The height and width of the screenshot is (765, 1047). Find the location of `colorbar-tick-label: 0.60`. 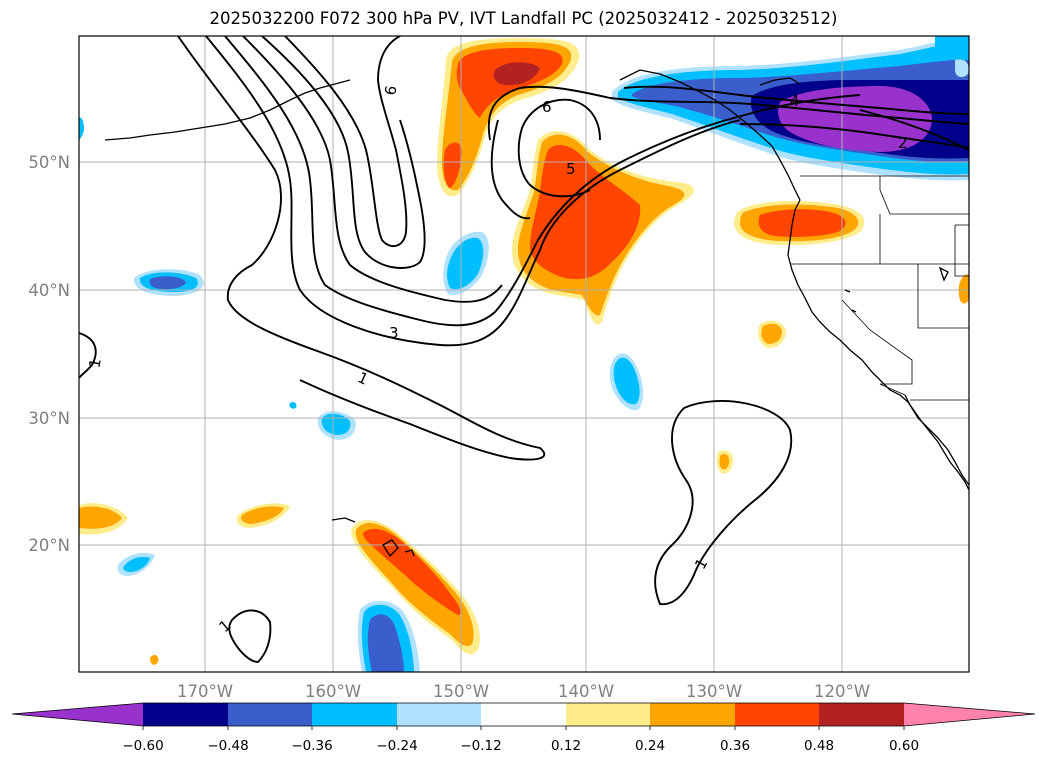

colorbar-tick-label: 0.60 is located at coordinates (904, 746).